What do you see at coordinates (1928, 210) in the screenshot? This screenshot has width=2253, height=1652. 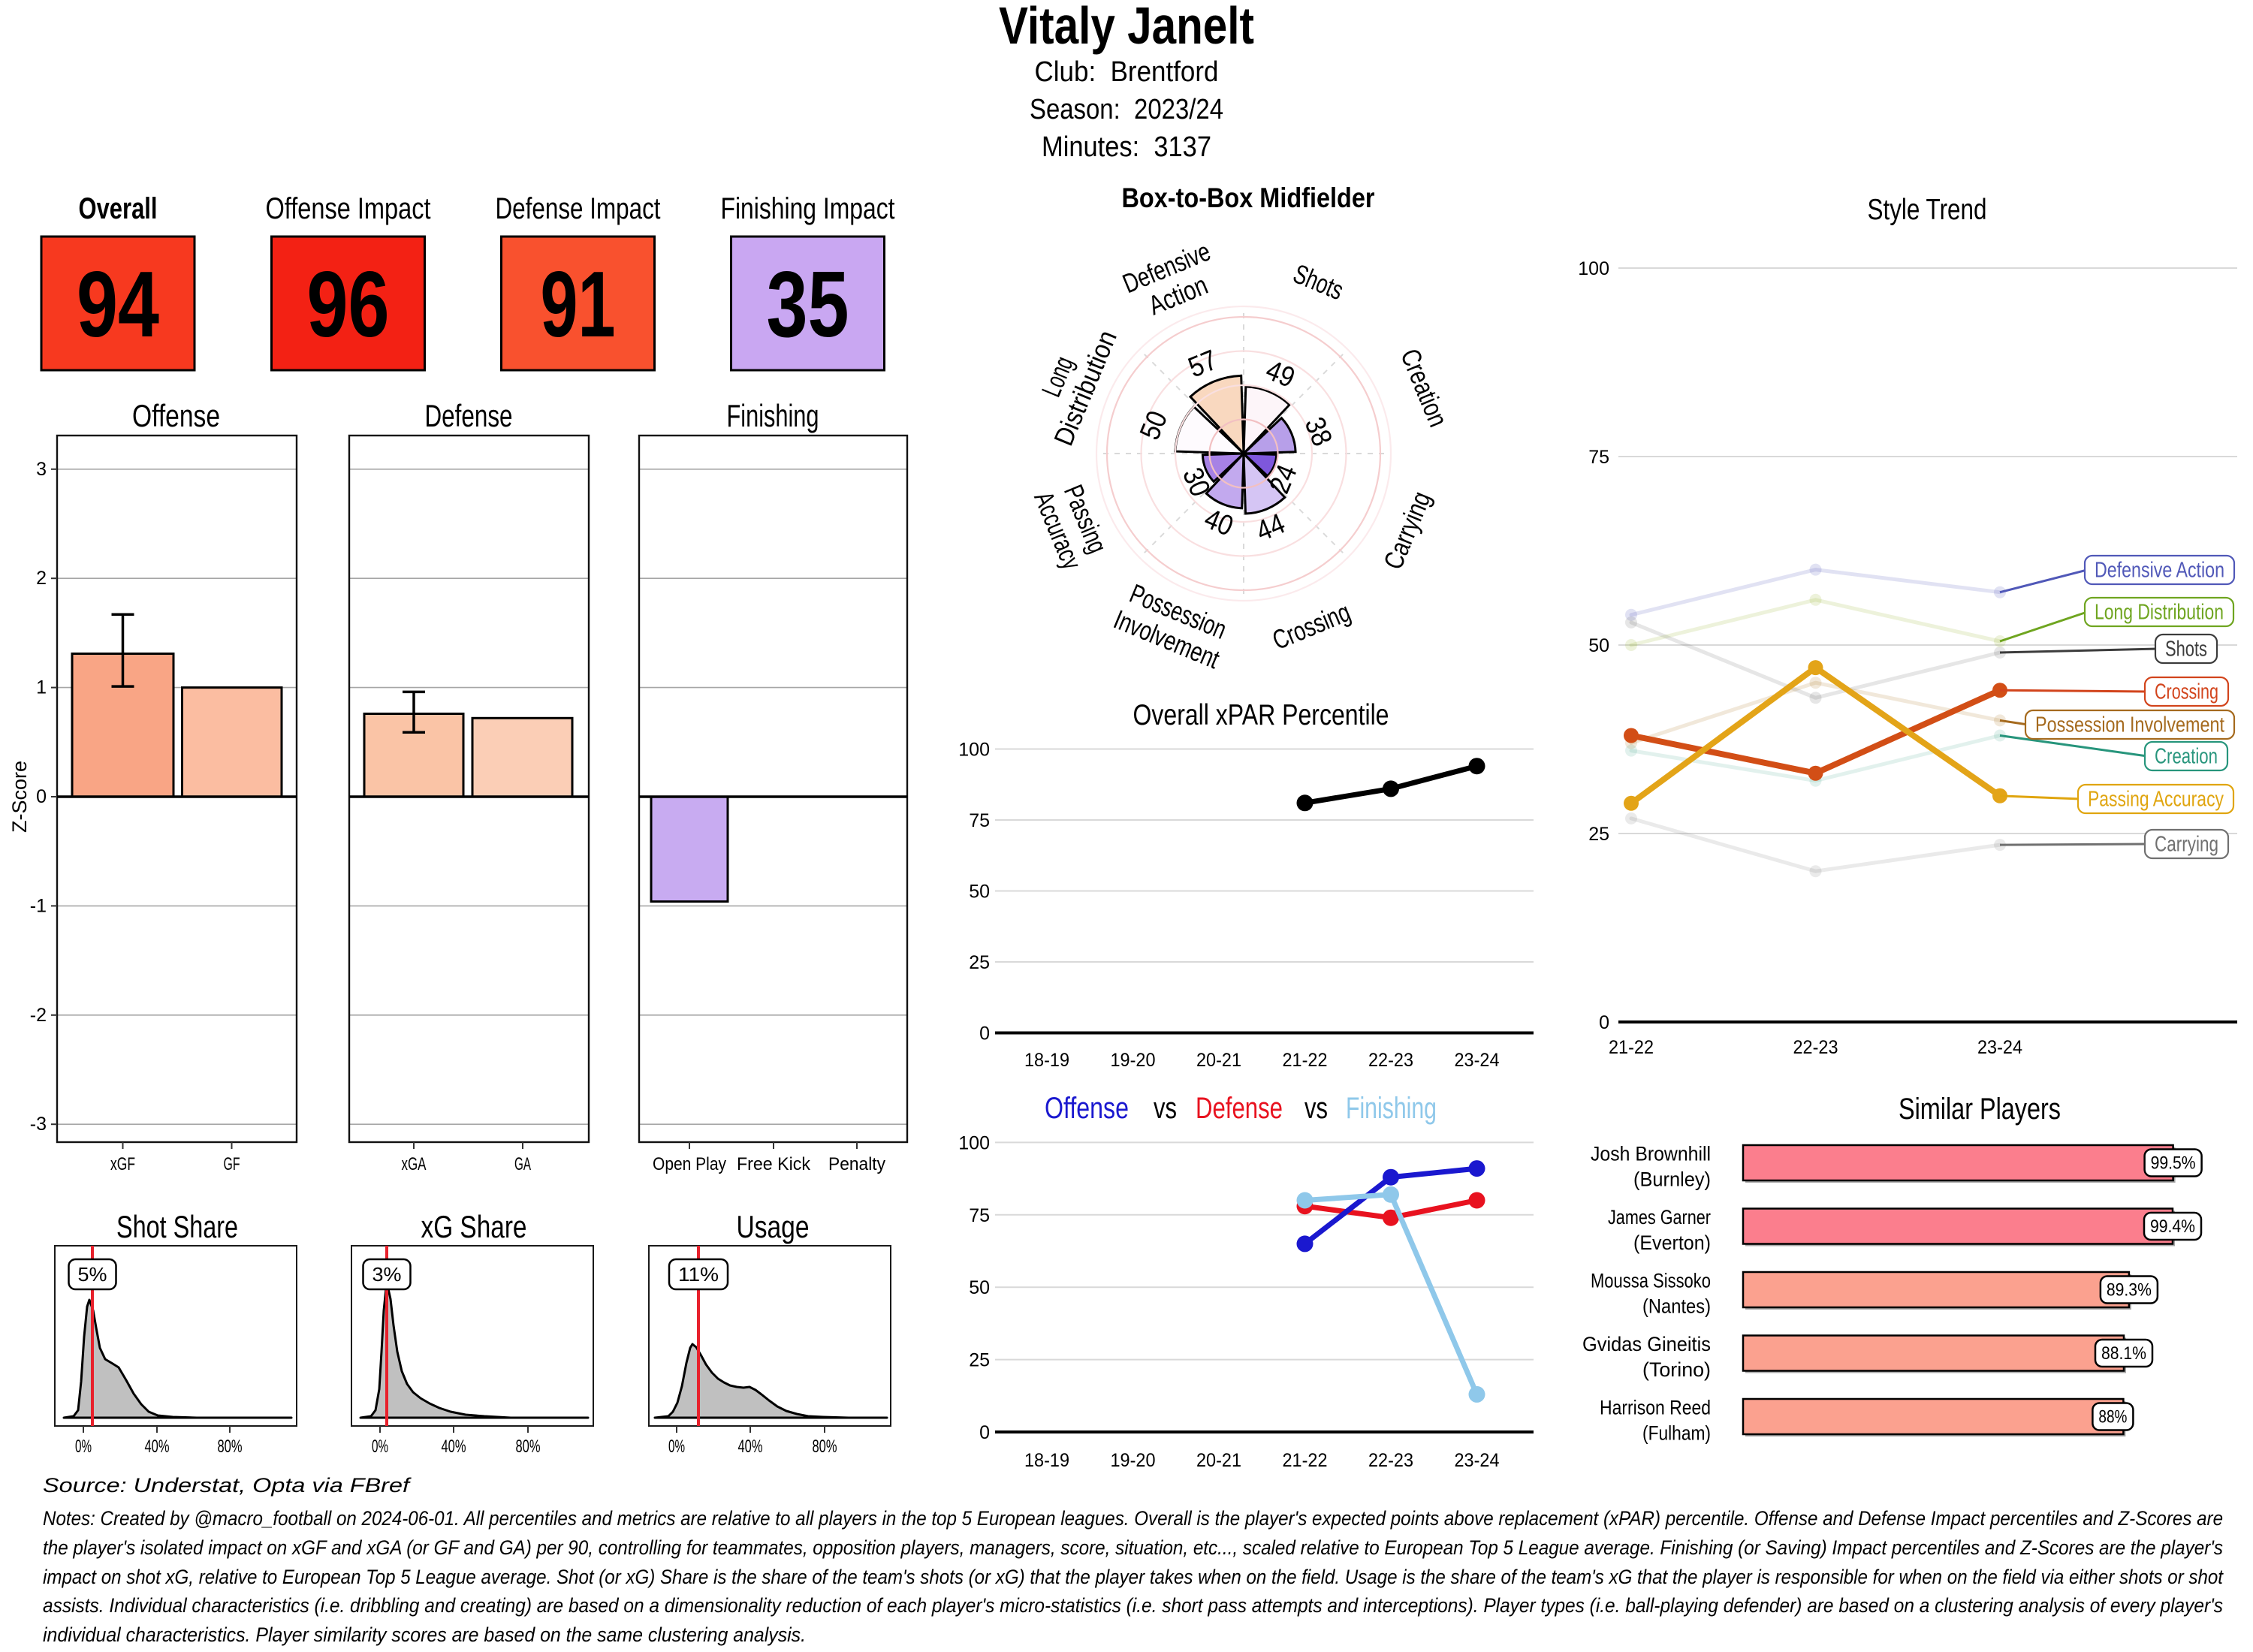 I see `svg-text: Style Trend` at bounding box center [1928, 210].